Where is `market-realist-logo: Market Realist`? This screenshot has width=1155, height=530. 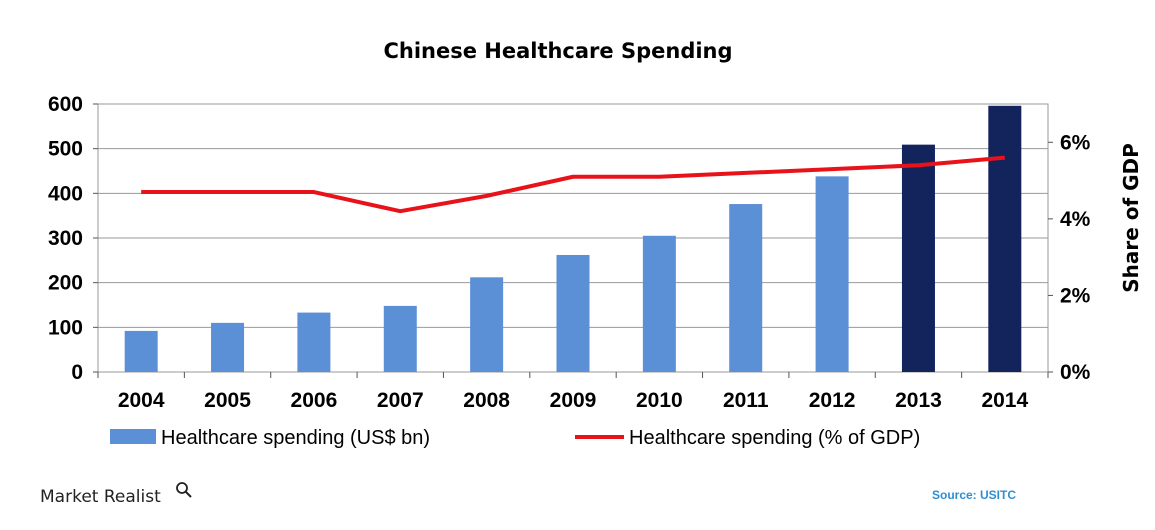 market-realist-logo: Market Realist is located at coordinates (116, 494).